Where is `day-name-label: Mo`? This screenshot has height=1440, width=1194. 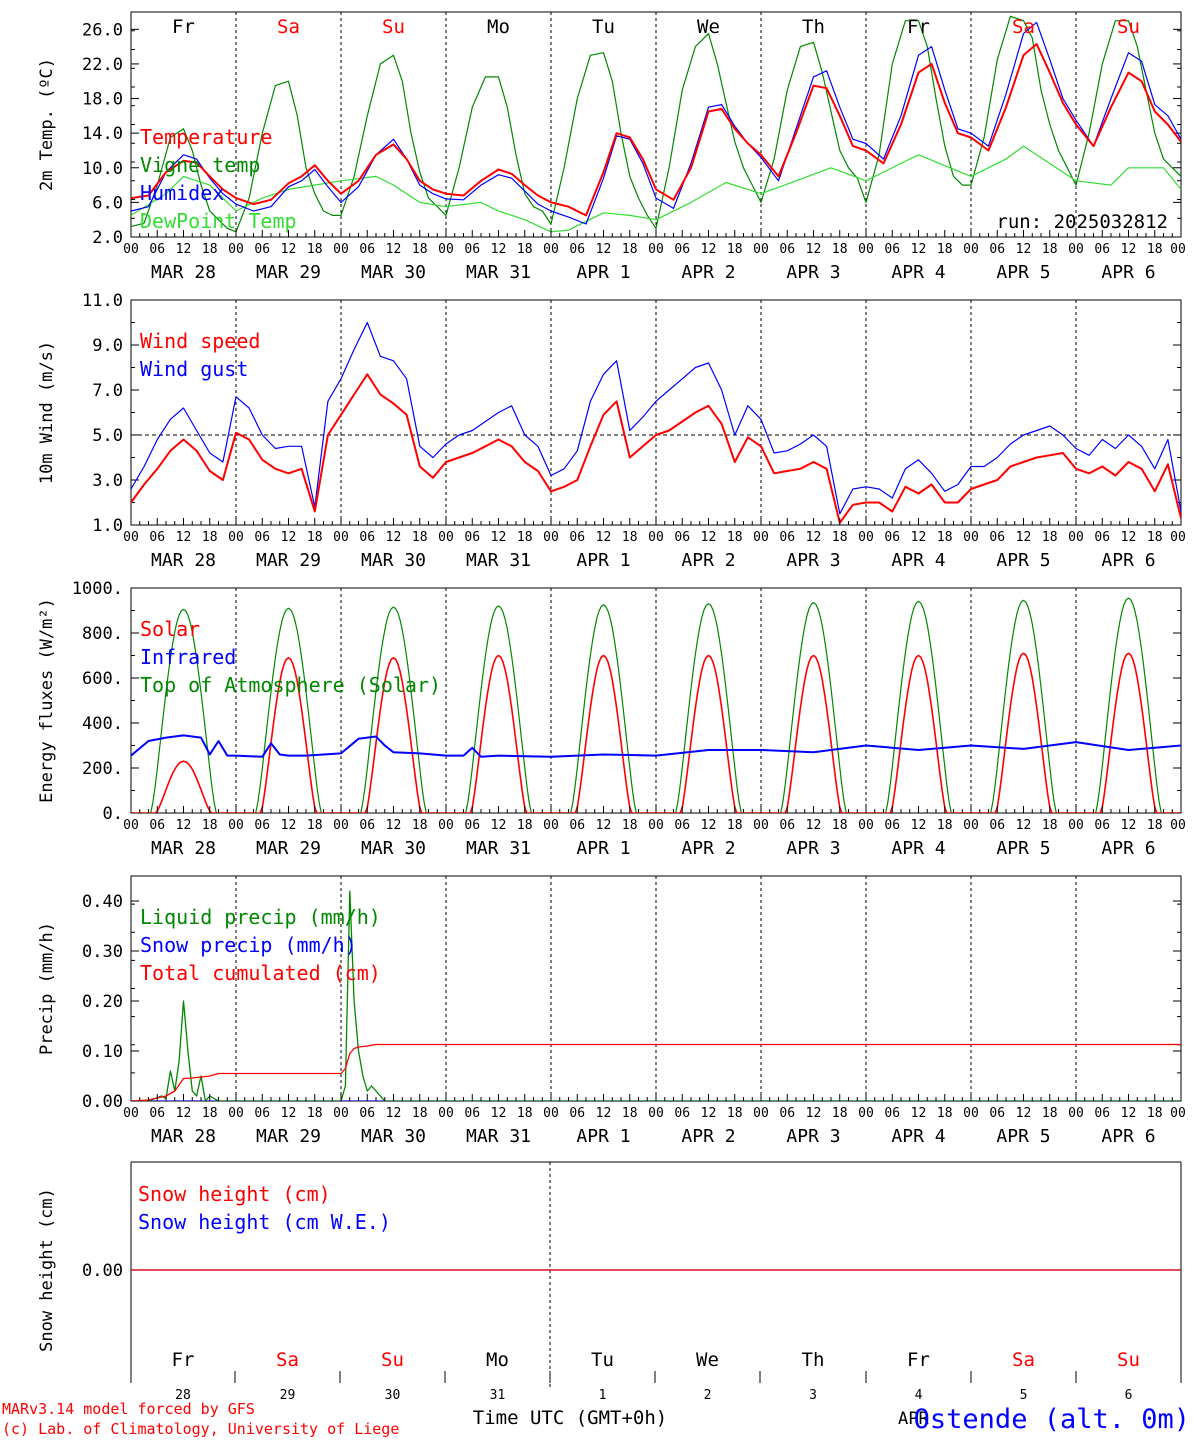 day-name-label: Mo is located at coordinates (497, 1360).